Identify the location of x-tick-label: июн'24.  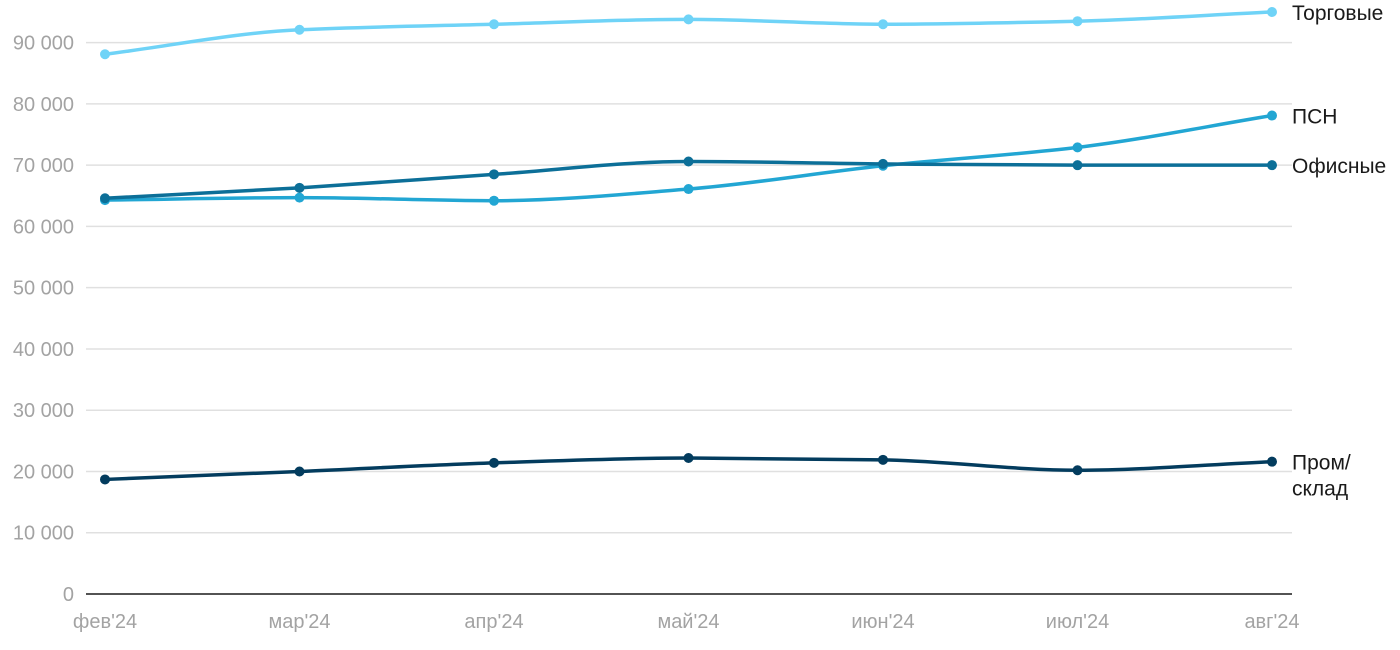
(882, 622).